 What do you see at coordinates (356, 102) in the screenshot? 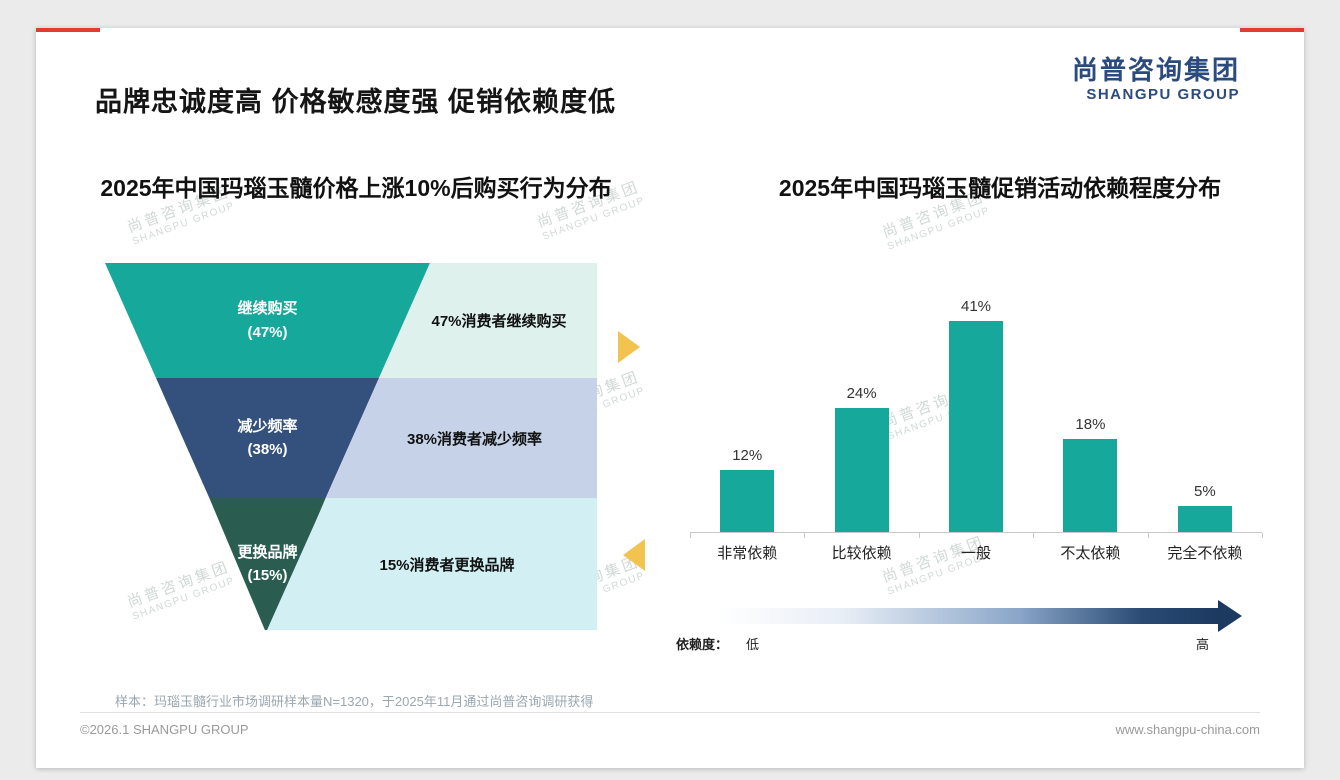
I see `page-title: 品牌忠诚度高 价格敏感度强 促销依赖度低` at bounding box center [356, 102].